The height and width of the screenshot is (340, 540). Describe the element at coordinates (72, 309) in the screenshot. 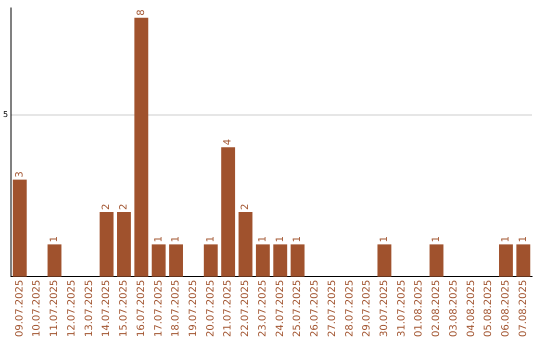

I see `x-tick-label: 12.07.2025` at that location.